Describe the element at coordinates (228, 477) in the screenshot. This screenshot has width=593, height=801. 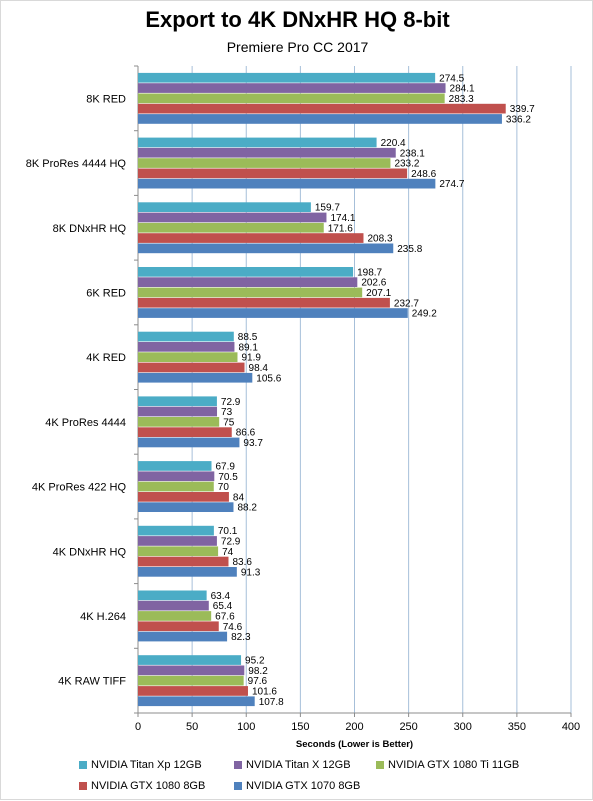
I see `data-label: 70.5` at that location.